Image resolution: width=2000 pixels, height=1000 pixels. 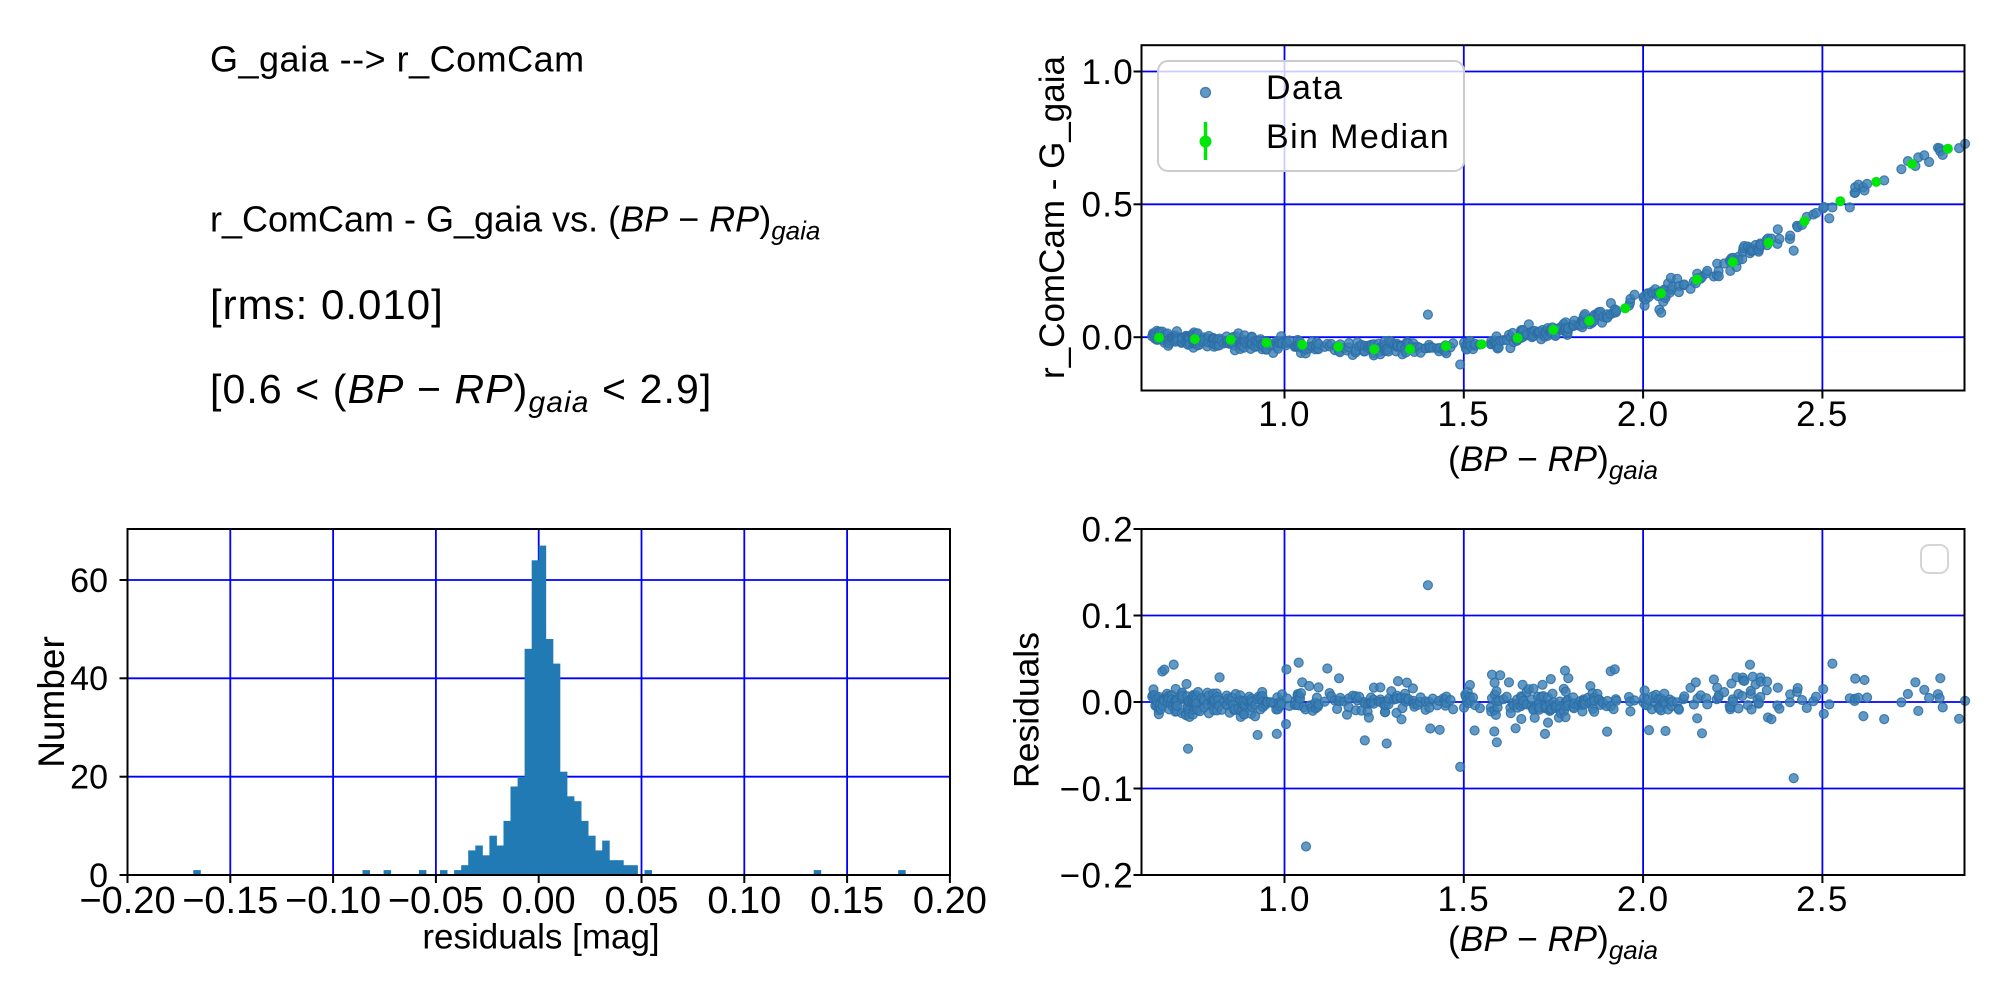 What do you see at coordinates (127, 901) in the screenshot?
I see `svg-text: −0.20` at bounding box center [127, 901].